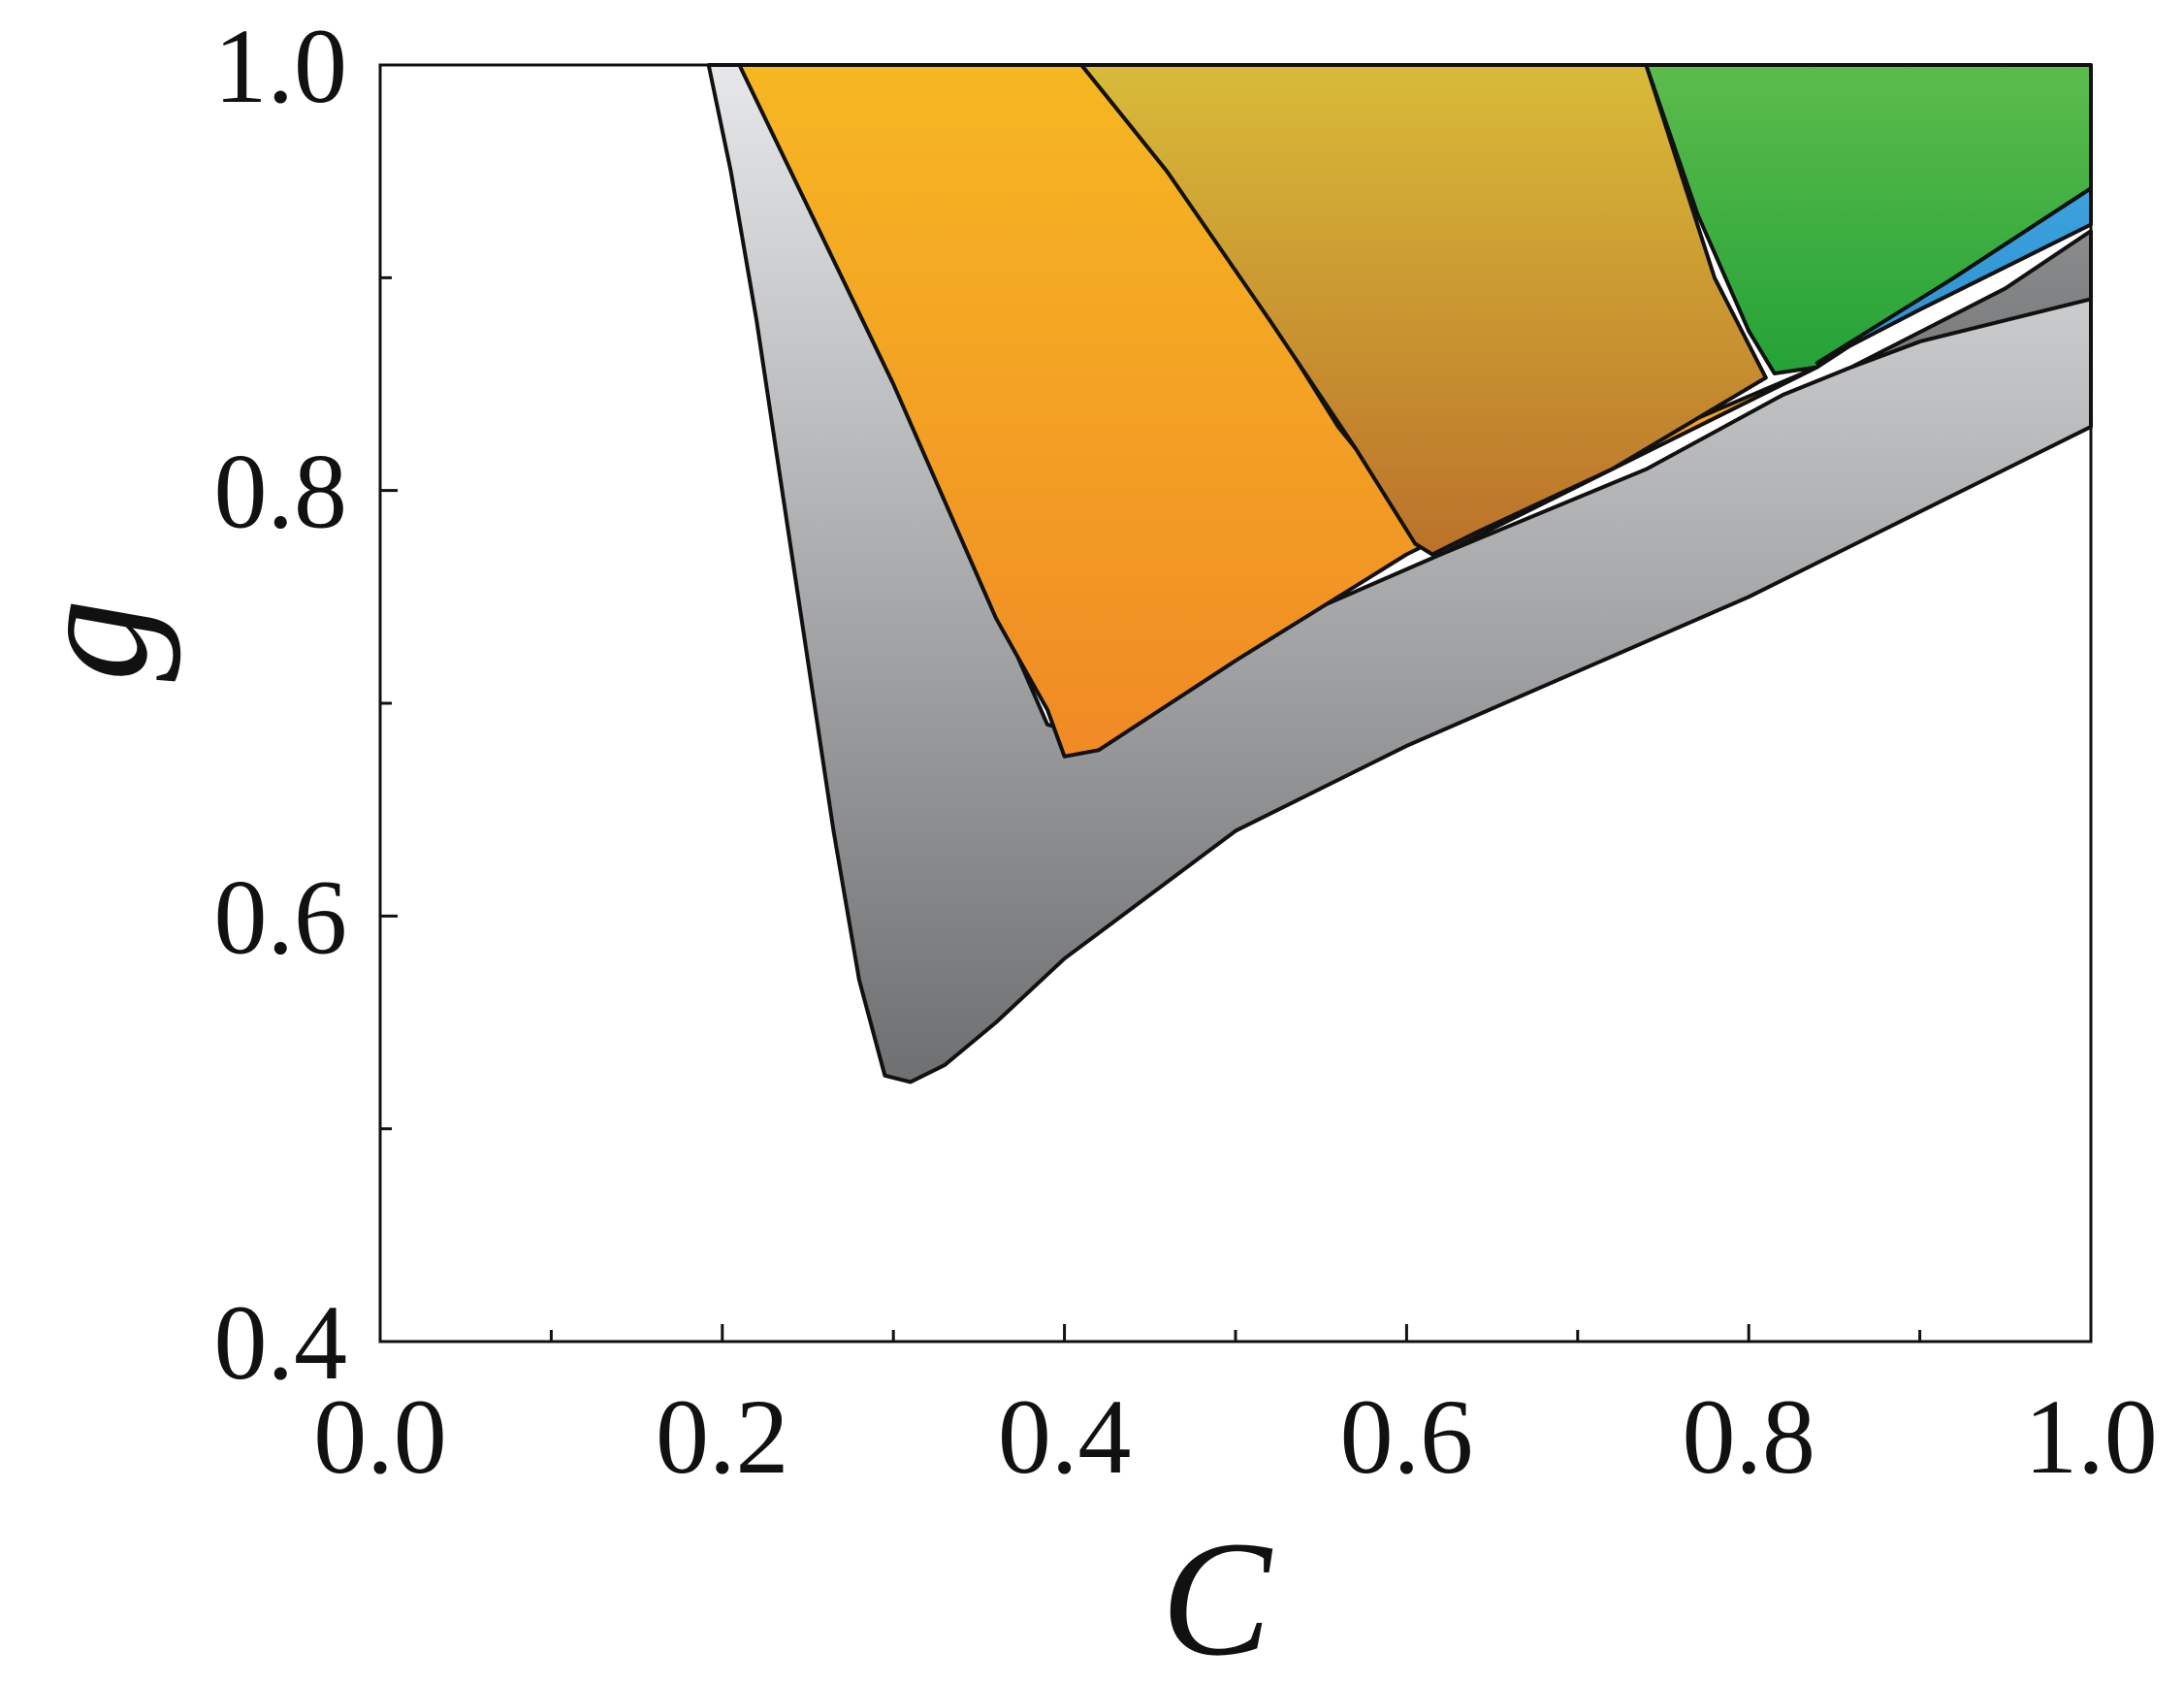 Image resolution: width=2184 pixels, height=1683 pixels. What do you see at coordinates (380, 1436) in the screenshot?
I see `x-tick-label: 0.0` at bounding box center [380, 1436].